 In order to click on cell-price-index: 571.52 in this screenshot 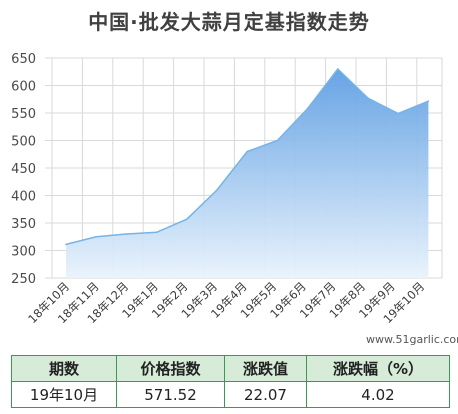, I will do `click(170, 394)`.